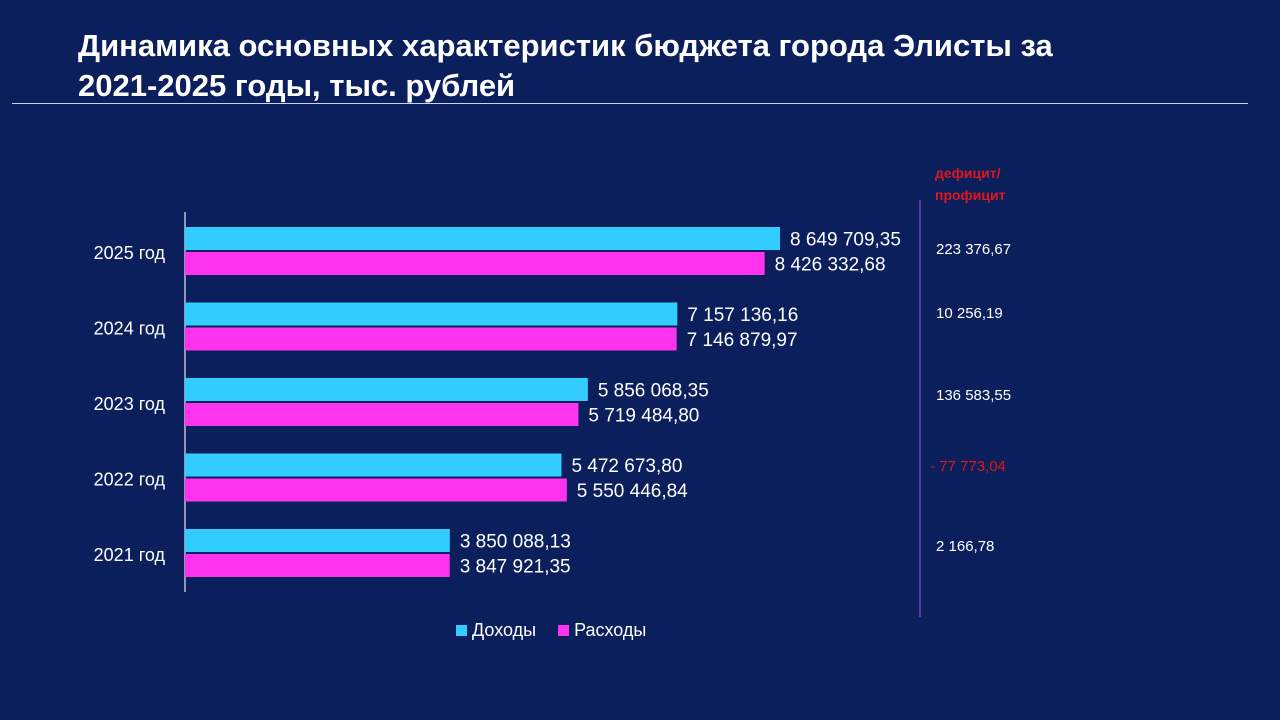 Image resolution: width=1280 pixels, height=720 pixels. I want to click on chart-legend: Доходы Расходы, so click(551, 630).